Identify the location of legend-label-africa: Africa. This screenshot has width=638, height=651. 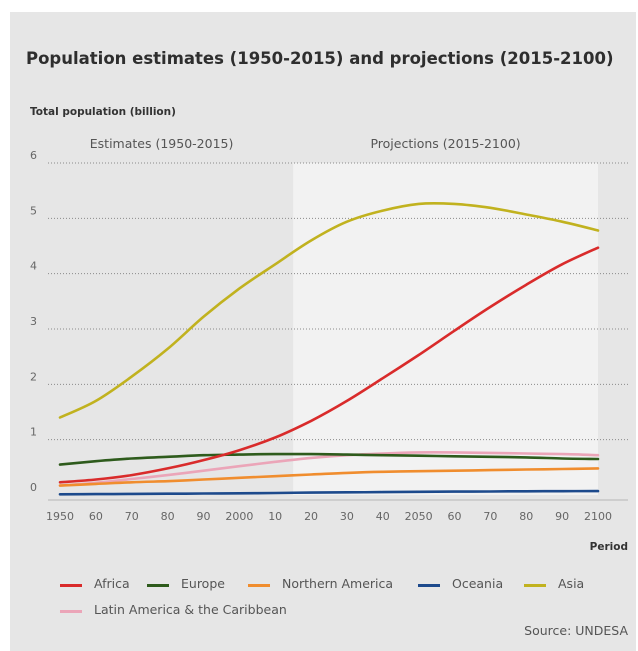
(112, 583).